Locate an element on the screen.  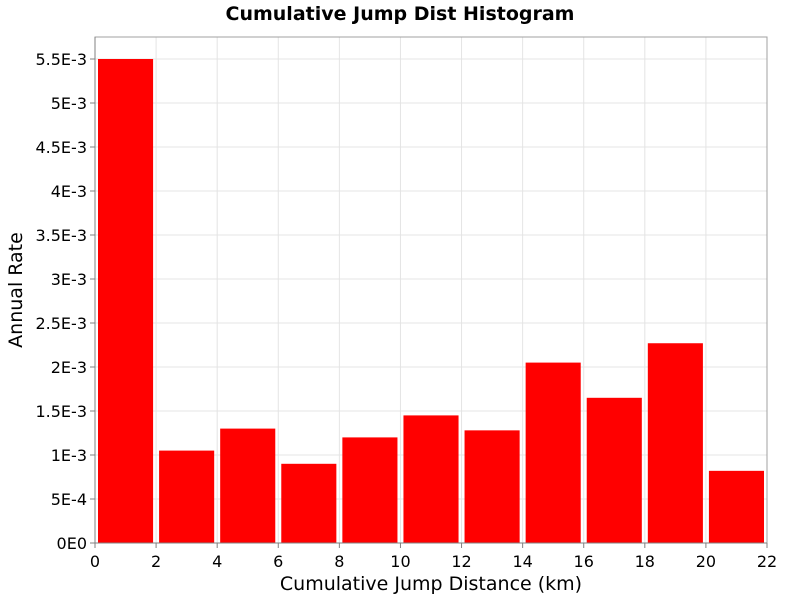
x-axis-ticks: 0 2 4 6 8 10 12 14 16 18 20 22 is located at coordinates (433, 557).